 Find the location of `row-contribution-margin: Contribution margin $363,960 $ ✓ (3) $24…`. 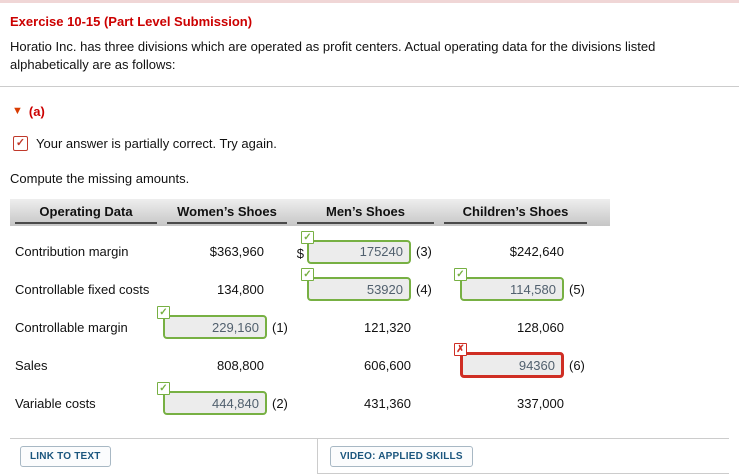

row-contribution-margin: Contribution margin $363,960 $ ✓ (3) $24… is located at coordinates (310, 248).